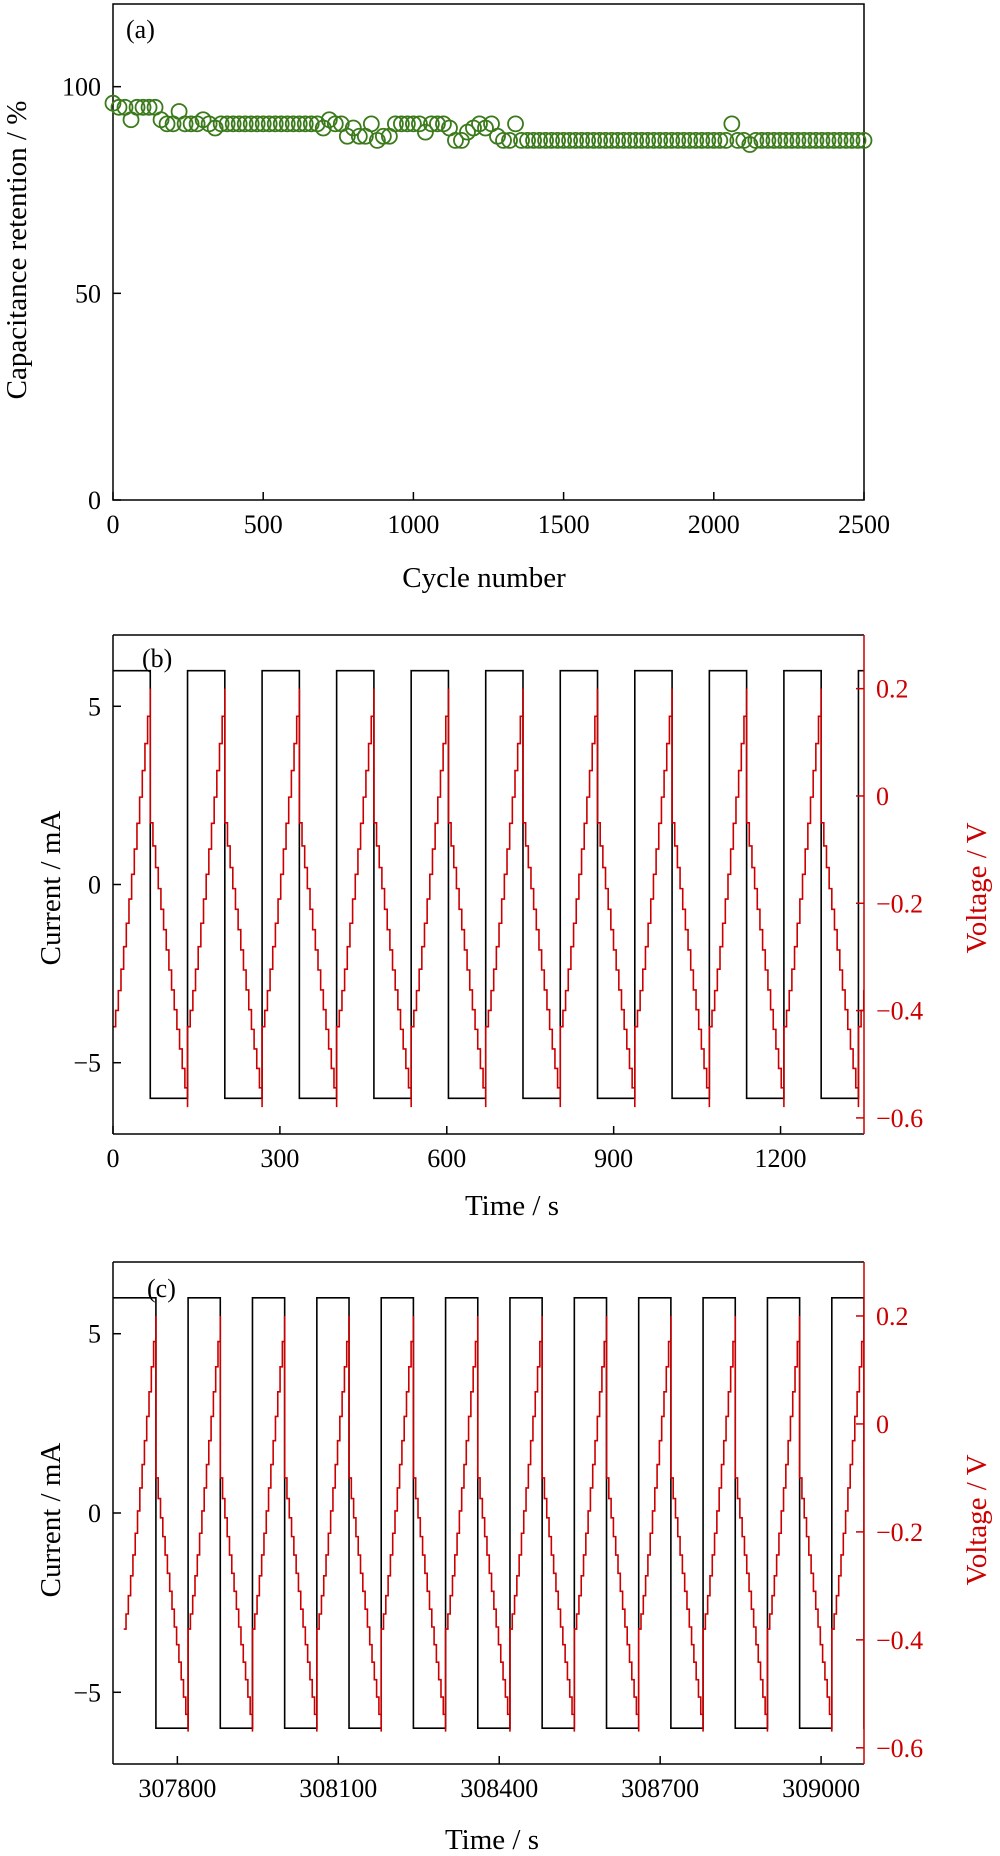 This screenshot has height=1856, width=1000. What do you see at coordinates (338, 1788) in the screenshot?
I see `panel-c-xtick-label: 308100` at bounding box center [338, 1788].